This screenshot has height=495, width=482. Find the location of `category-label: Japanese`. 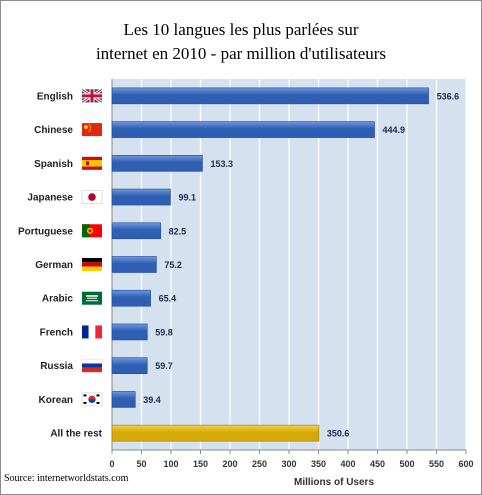

category-label: Japanese is located at coordinates (50, 198).